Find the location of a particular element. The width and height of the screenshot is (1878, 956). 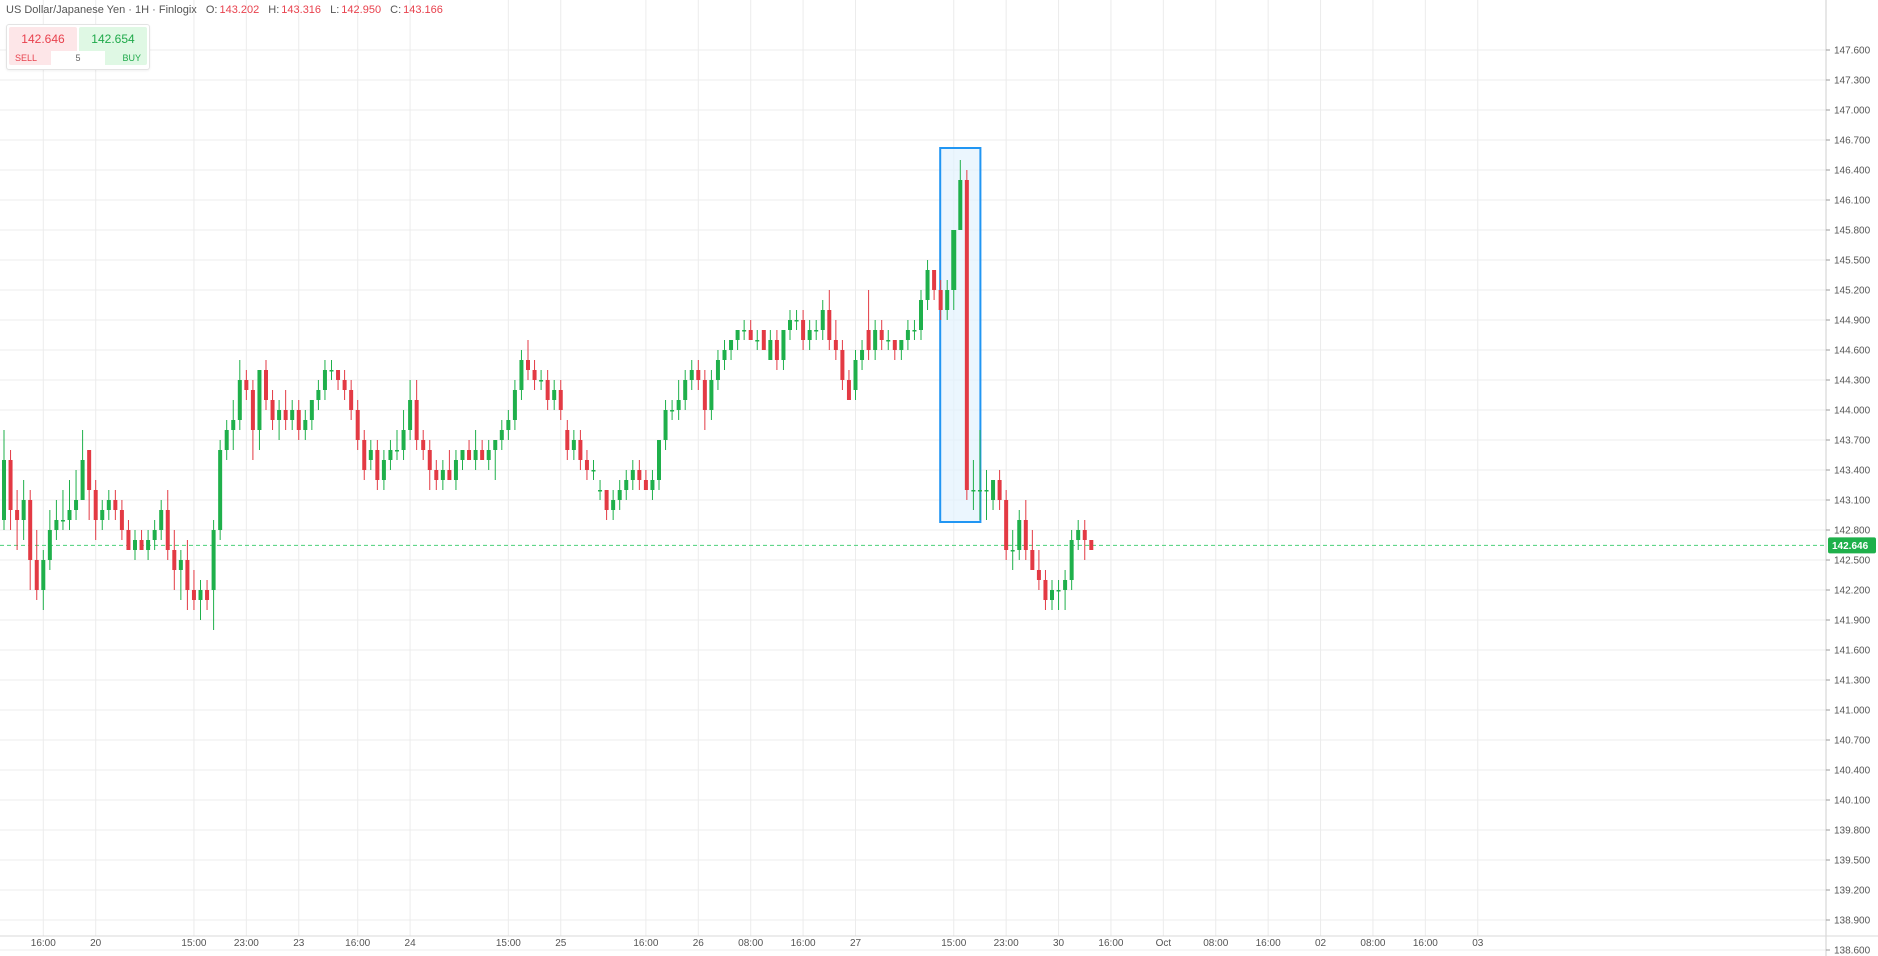

y-tick-label: 143.700 is located at coordinates (1852, 441).